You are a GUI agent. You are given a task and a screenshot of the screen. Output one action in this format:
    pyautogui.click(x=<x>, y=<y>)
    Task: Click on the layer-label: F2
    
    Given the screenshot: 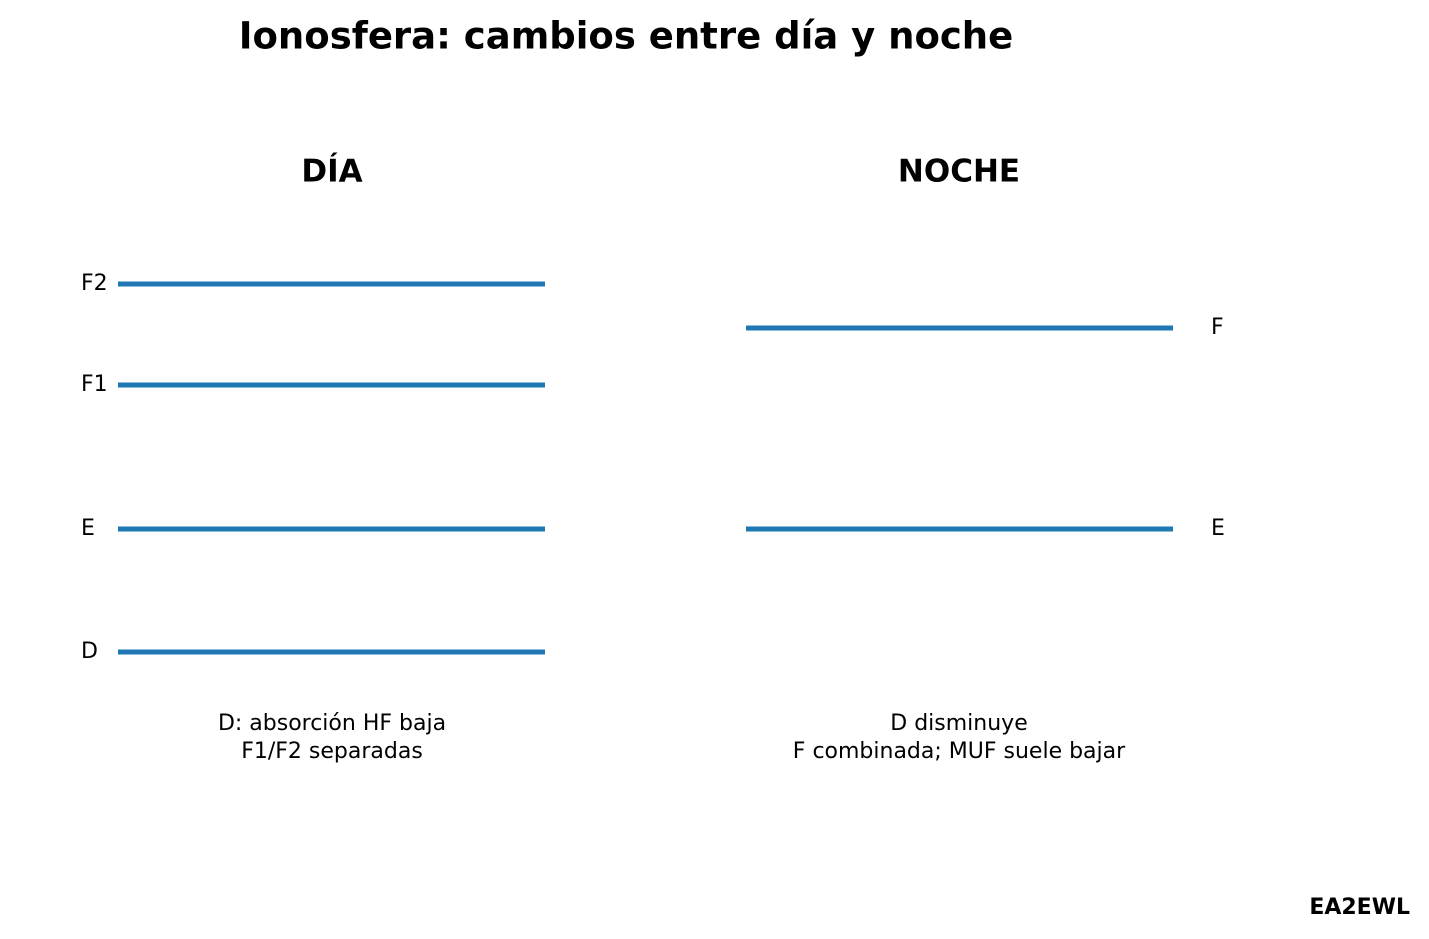 What is the action you would take?
    pyautogui.click(x=94, y=283)
    